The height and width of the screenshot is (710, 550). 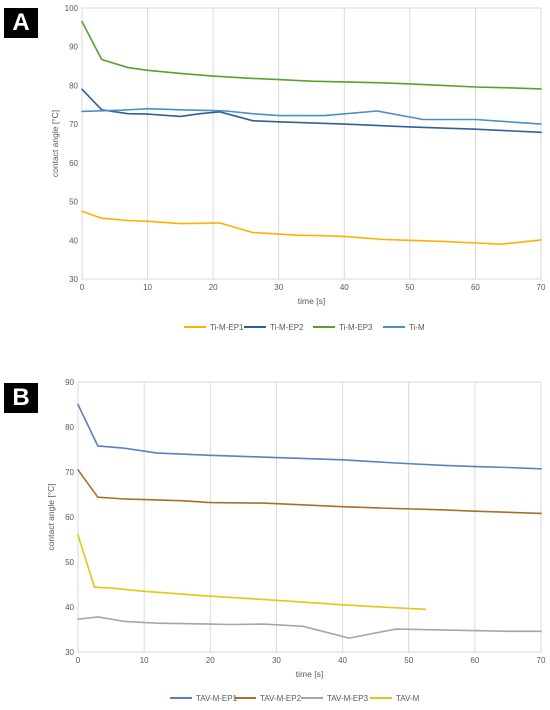 I want to click on chart-0-x-tick-label: 40, so click(x=344, y=287).